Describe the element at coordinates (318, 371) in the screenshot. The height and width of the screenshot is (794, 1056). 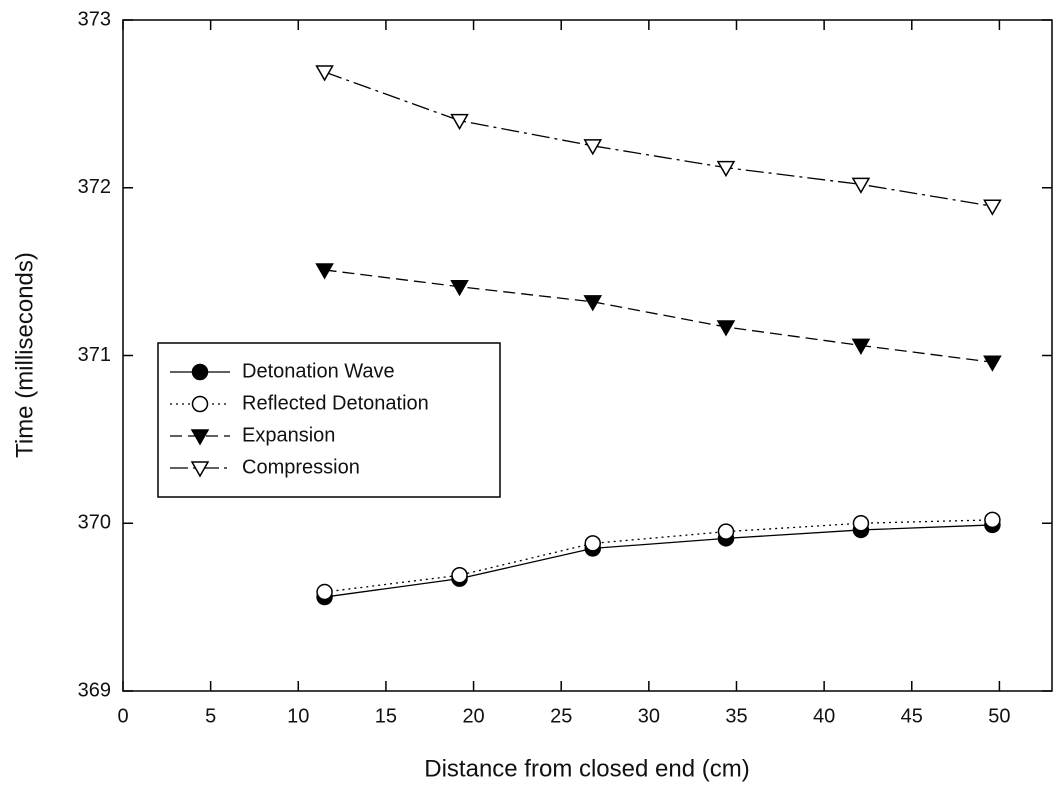
I see `legend-label: Detonation Wave` at that location.